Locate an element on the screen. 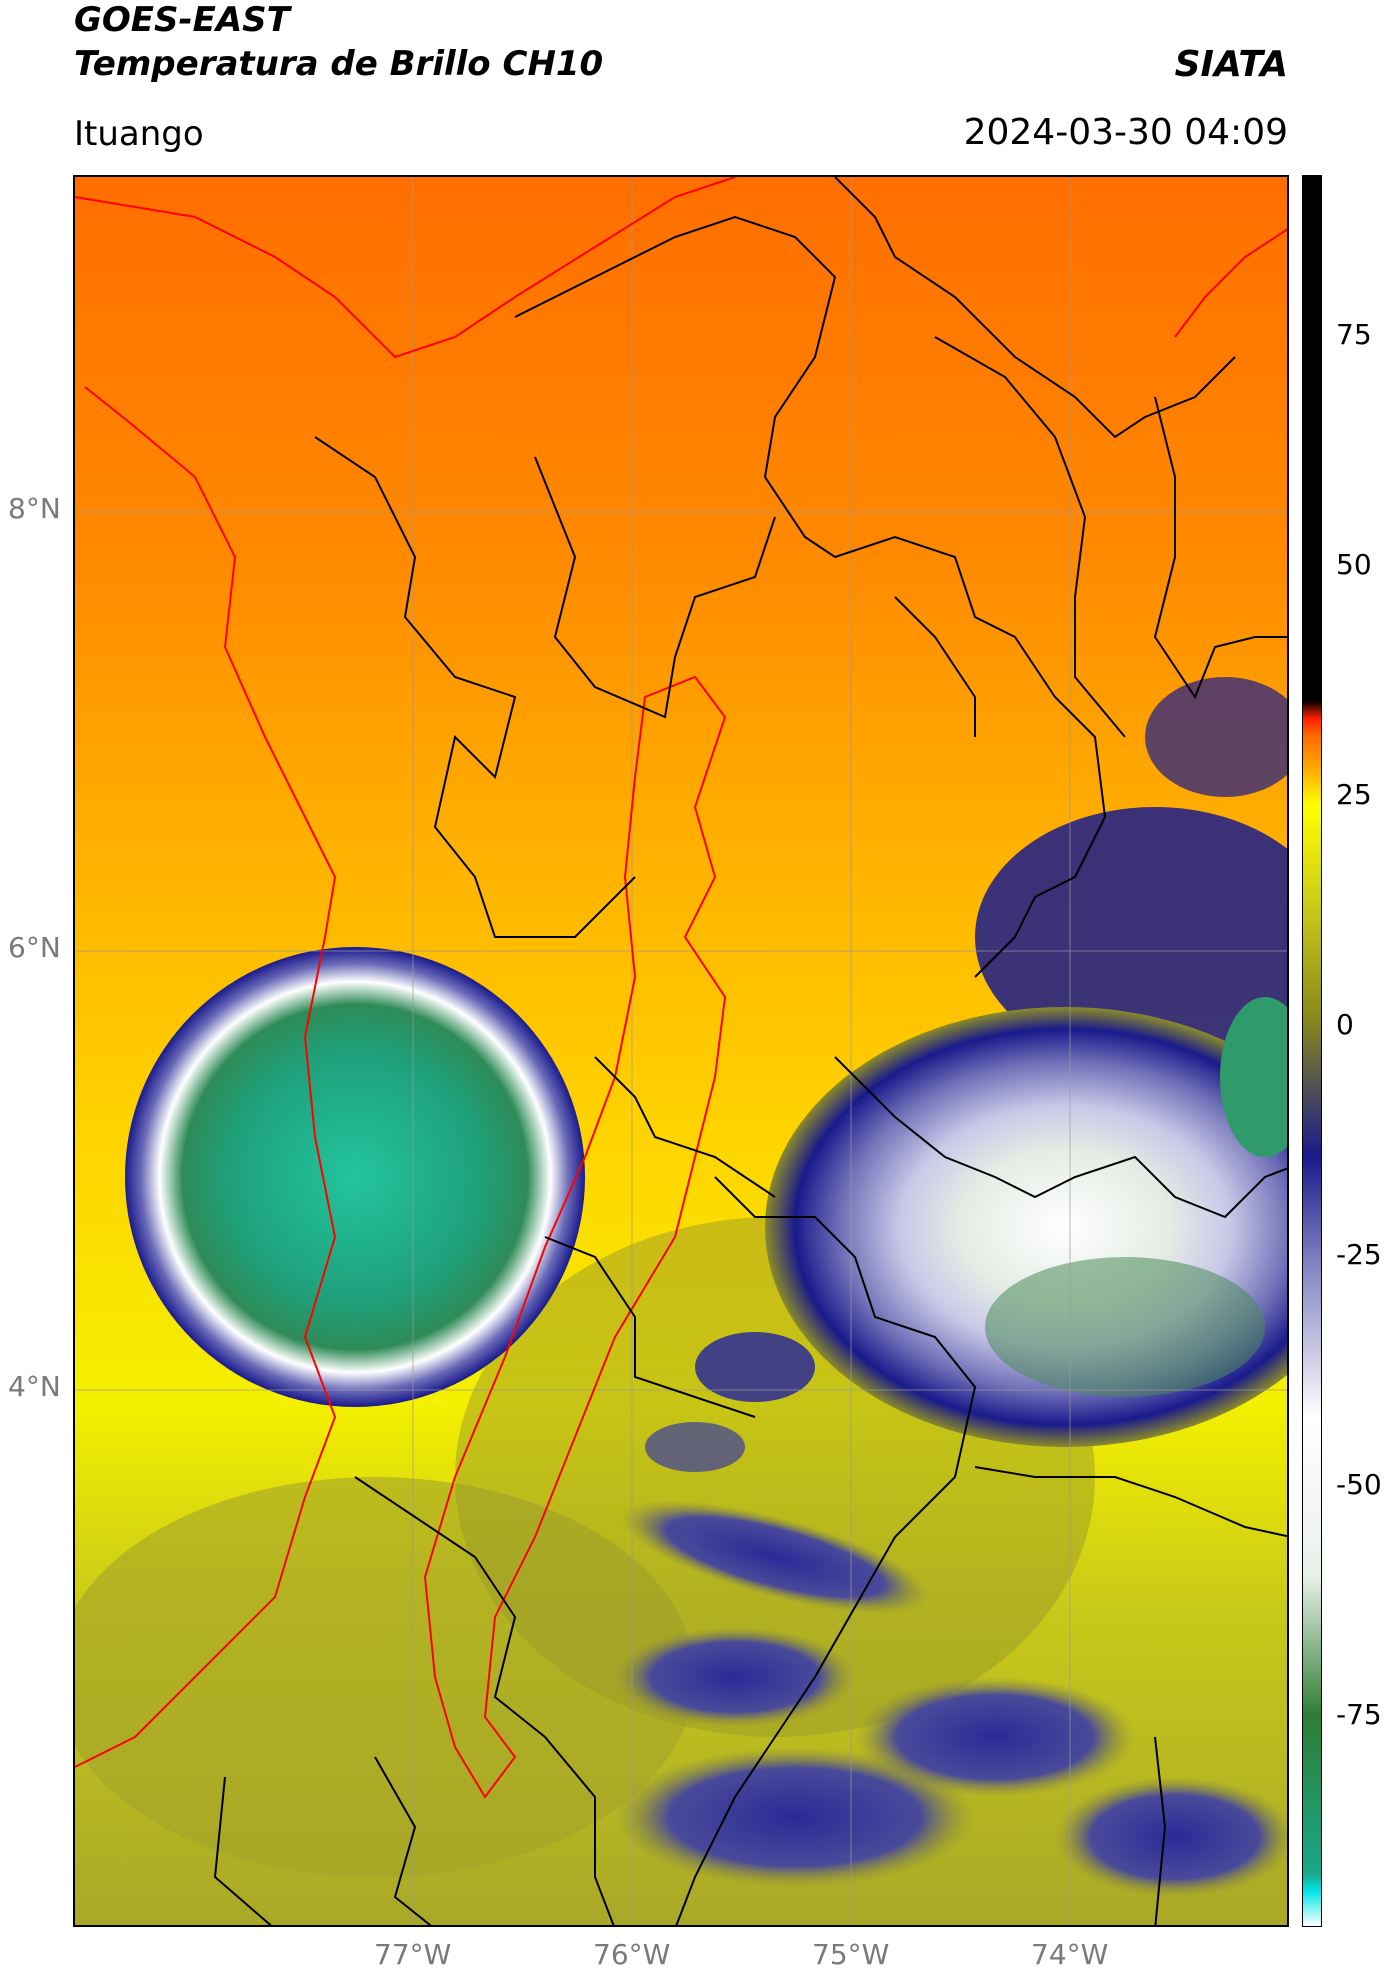 This screenshot has width=1384, height=1981. title-line-2: Temperatura de Brillo CH10 is located at coordinates (339, 64).